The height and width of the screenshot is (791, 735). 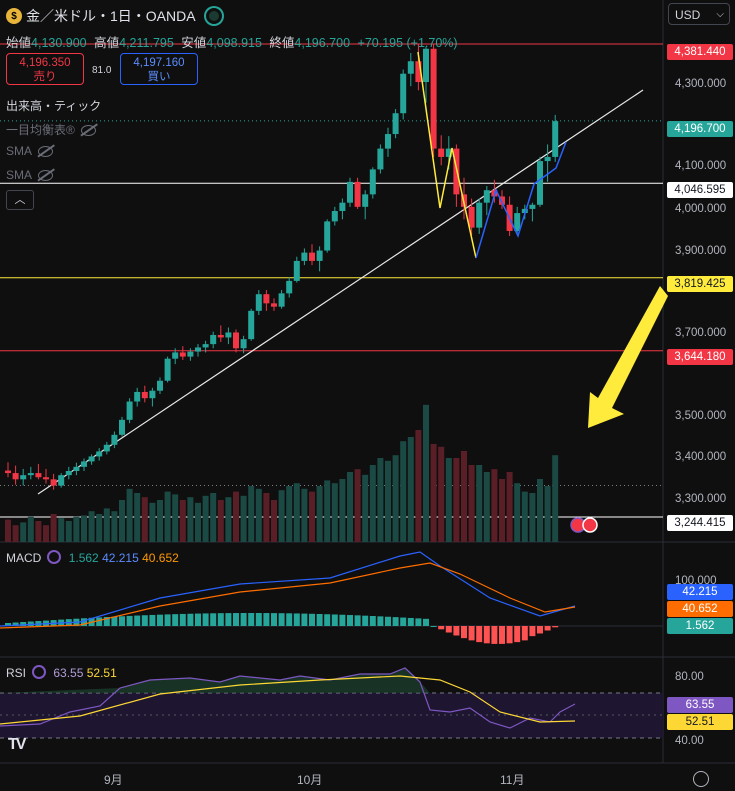 I want to click on rsi-value: 63.55, so click(x=68, y=673).